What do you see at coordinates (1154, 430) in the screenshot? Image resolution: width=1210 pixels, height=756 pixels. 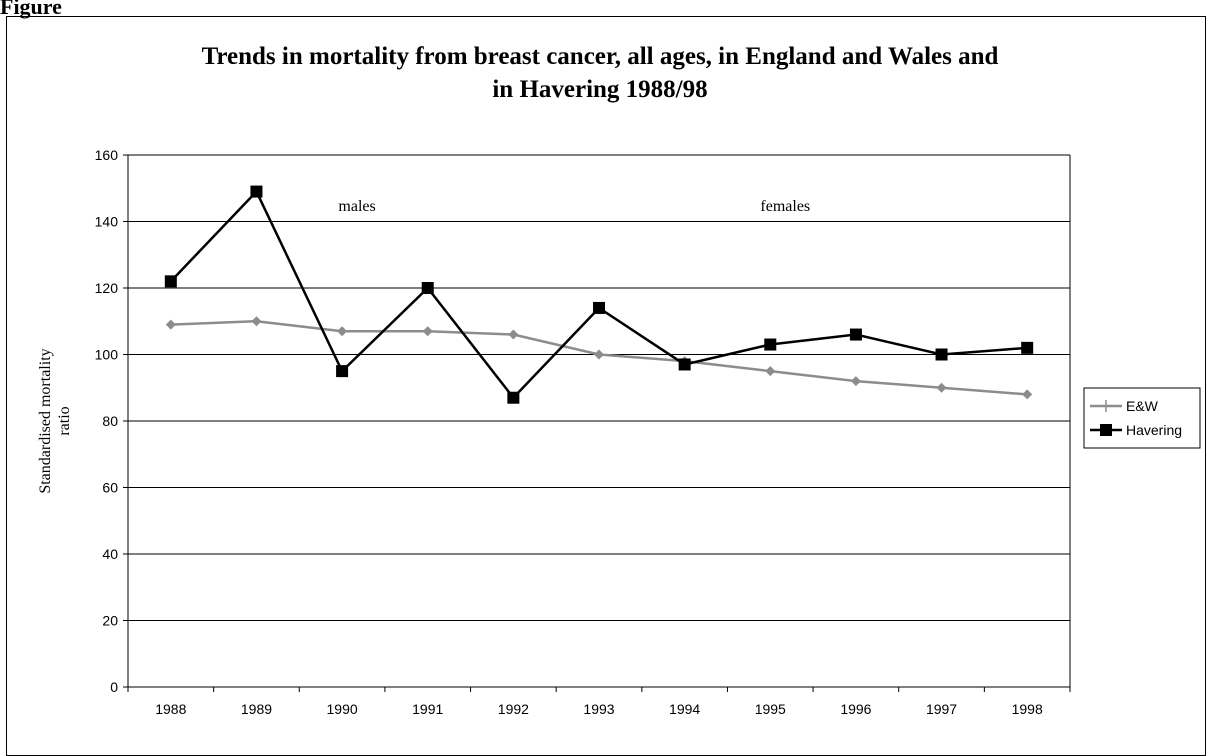 I see `legend-label: Havering` at bounding box center [1154, 430].